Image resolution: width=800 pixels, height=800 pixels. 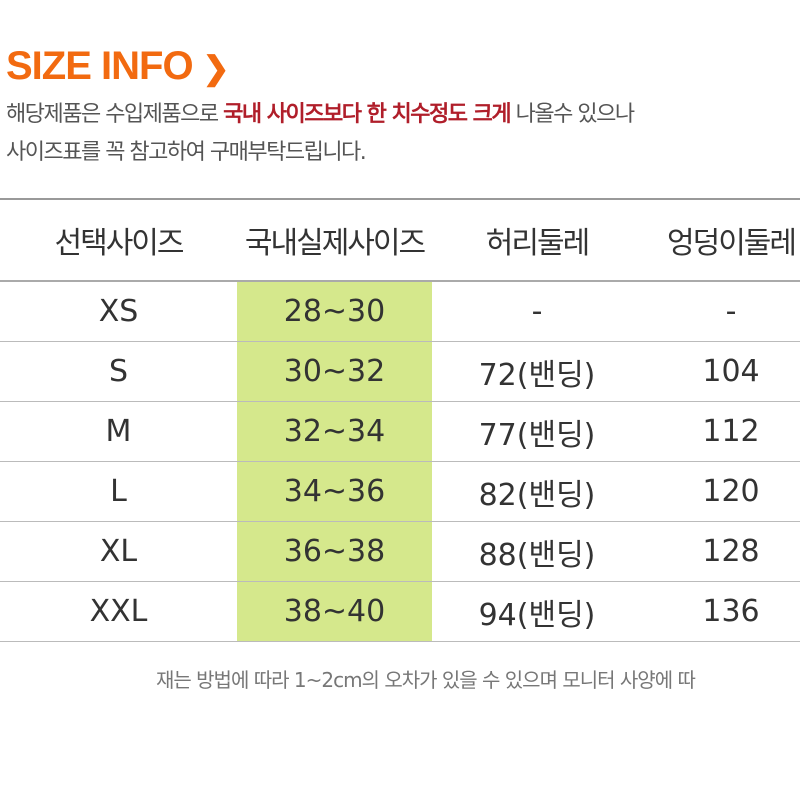 I want to click on table-cell: 77(밴딩), so click(x=537, y=431).